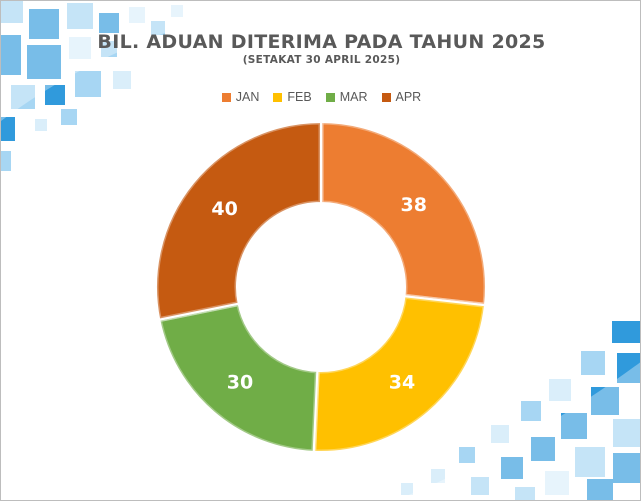 The width and height of the screenshot is (641, 501). I want to click on legend-item-mar: MAR, so click(346, 97).